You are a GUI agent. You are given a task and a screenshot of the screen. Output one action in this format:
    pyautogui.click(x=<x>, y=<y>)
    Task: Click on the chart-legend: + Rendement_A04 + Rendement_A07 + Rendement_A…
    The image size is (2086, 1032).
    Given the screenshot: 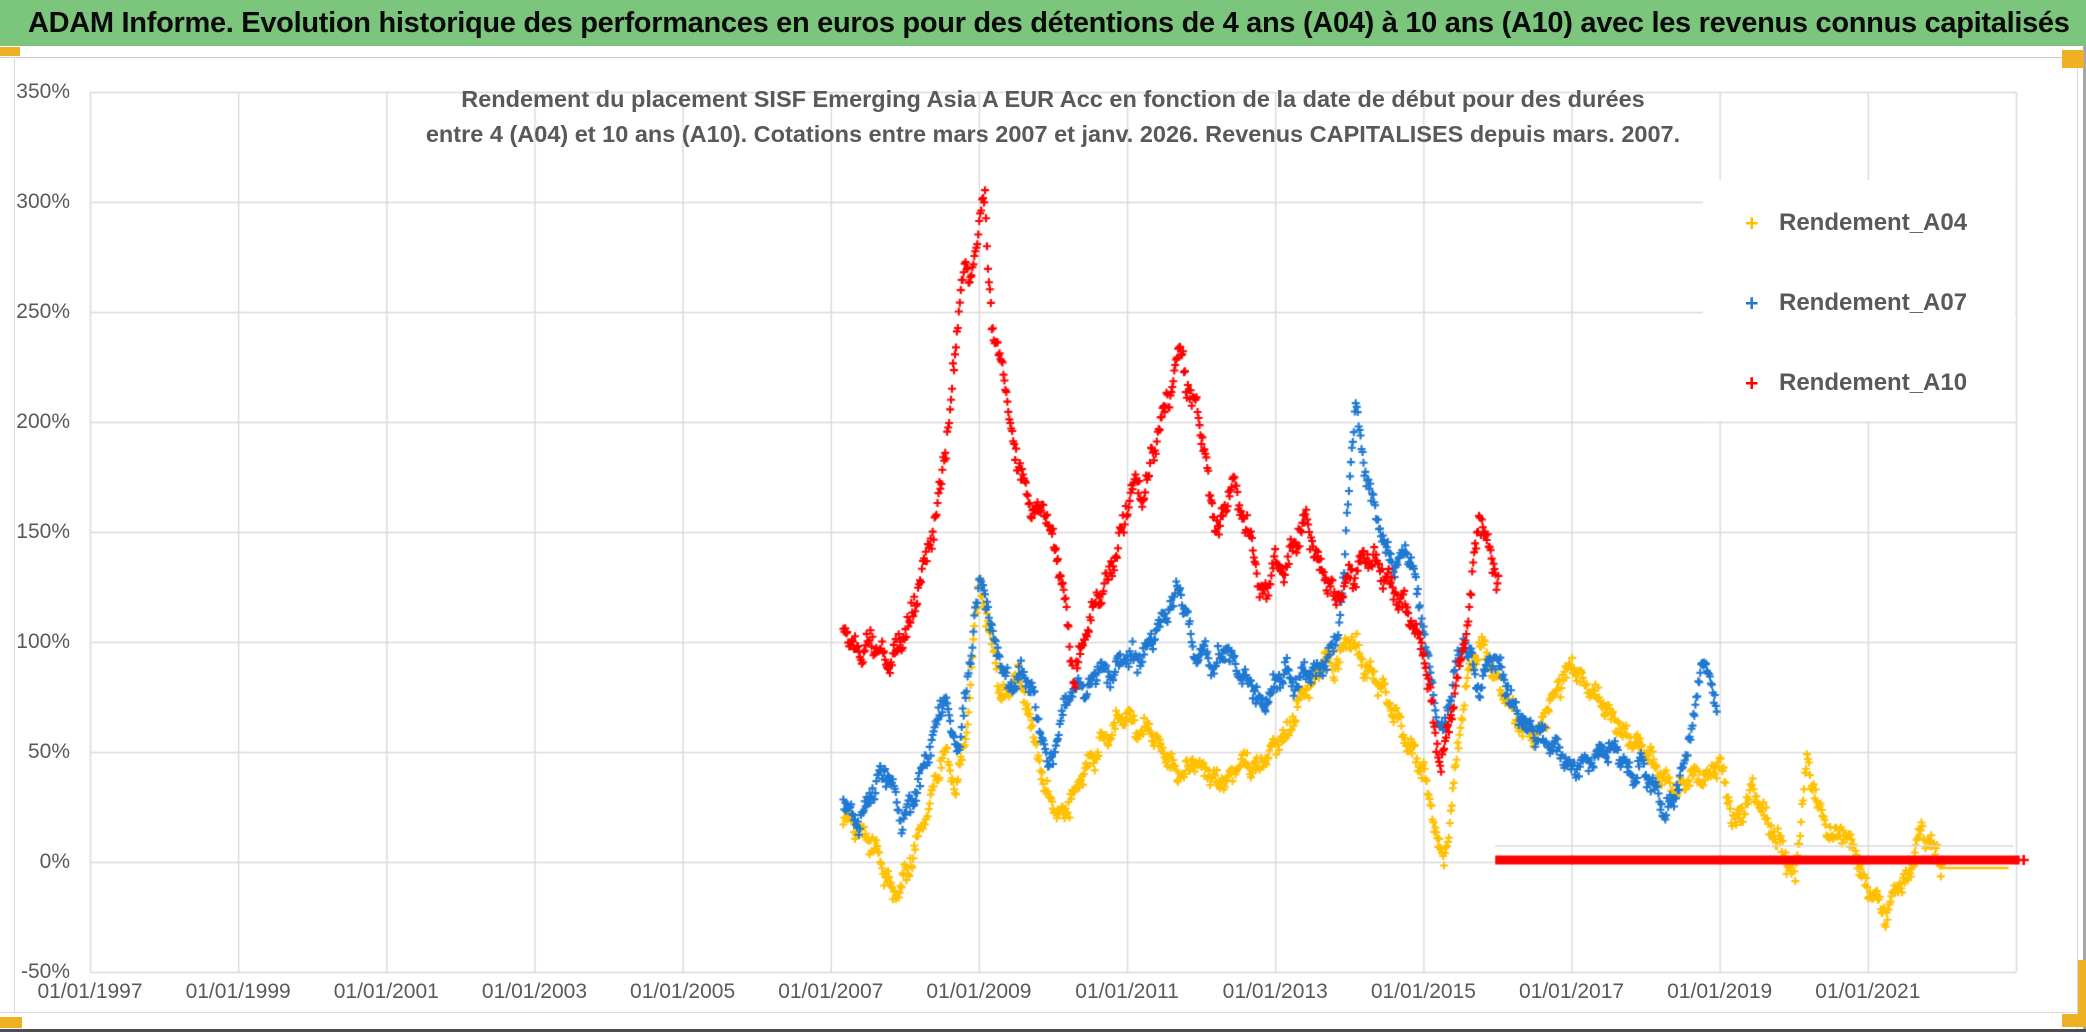 What is the action you would take?
    pyautogui.click(x=1859, y=300)
    